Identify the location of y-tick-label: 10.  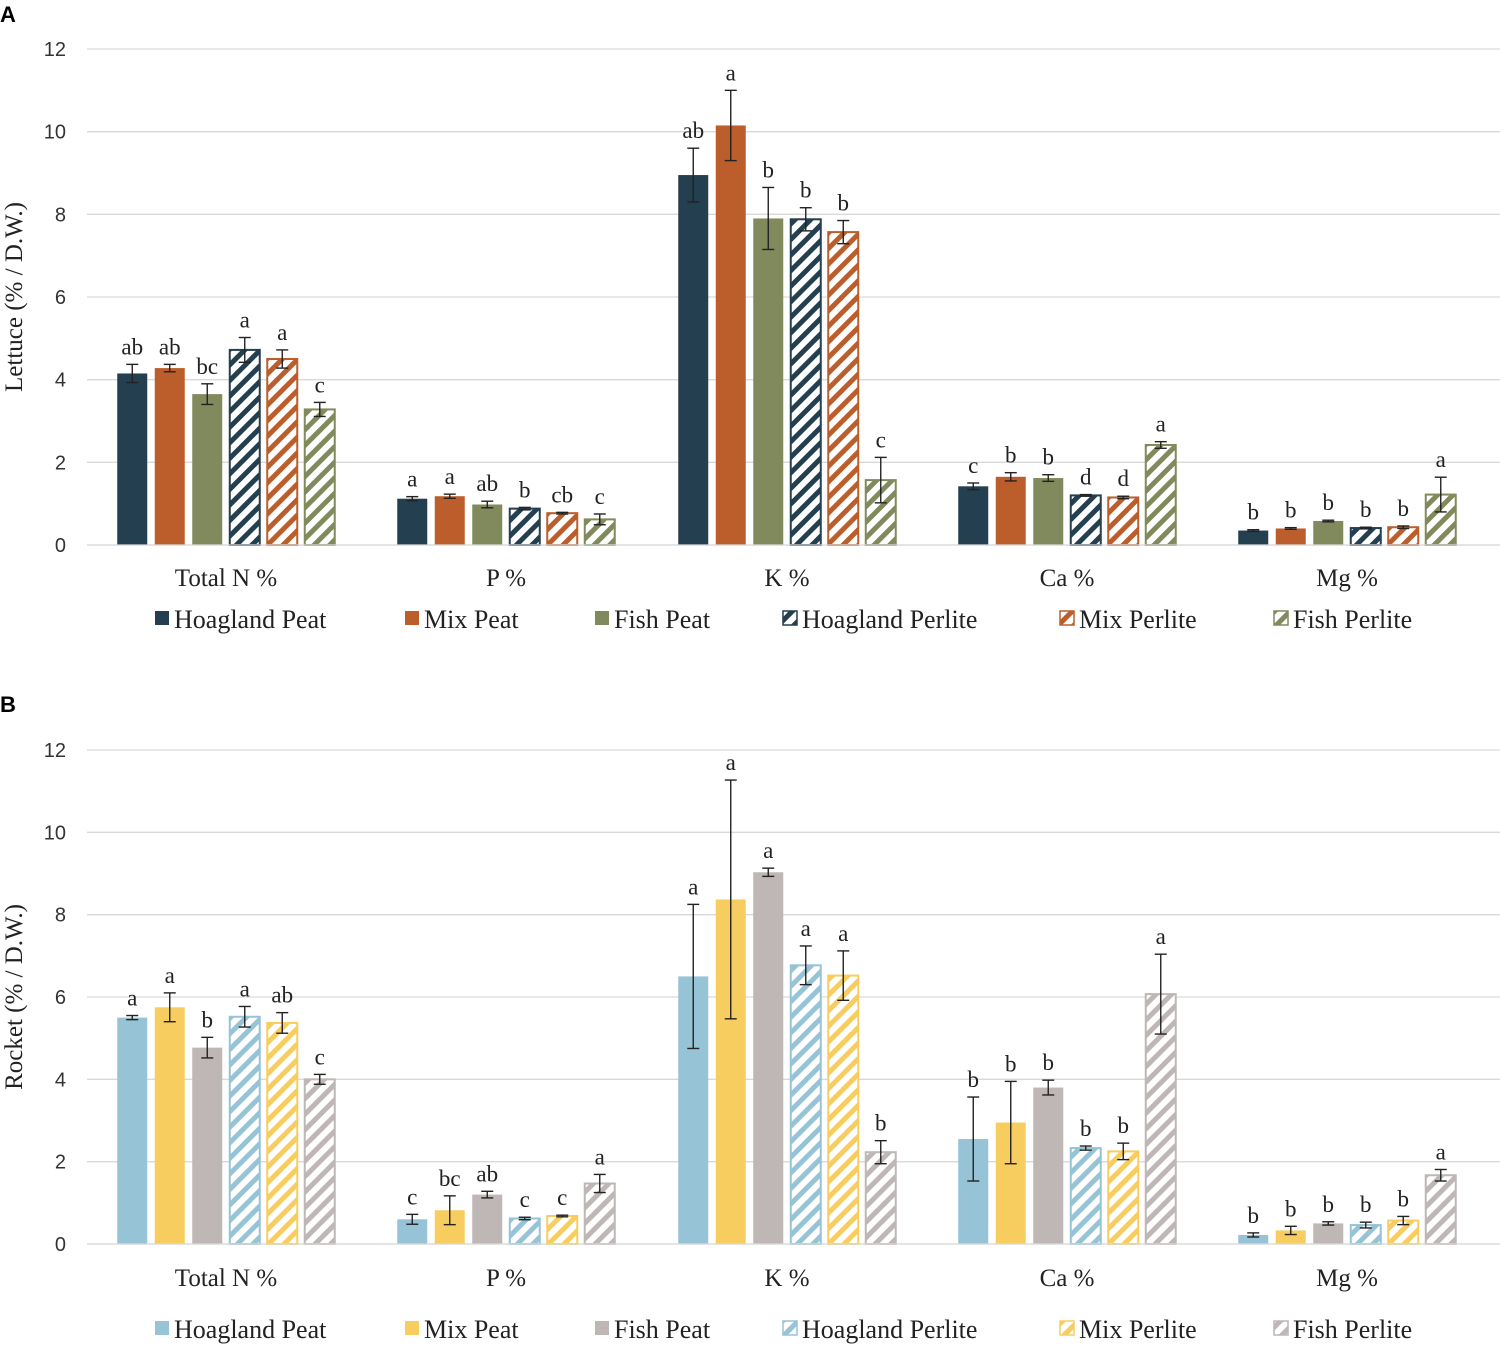
(55, 833).